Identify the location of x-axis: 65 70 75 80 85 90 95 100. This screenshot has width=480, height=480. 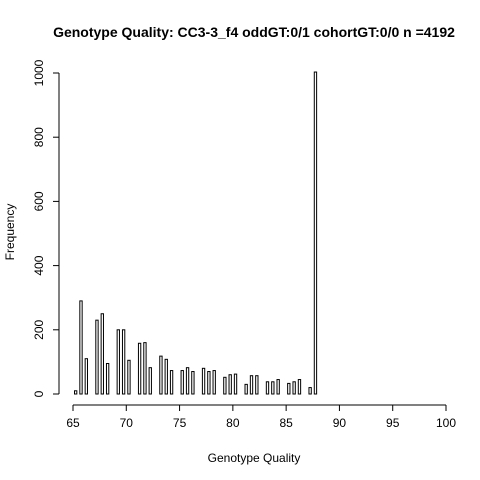
(261, 417).